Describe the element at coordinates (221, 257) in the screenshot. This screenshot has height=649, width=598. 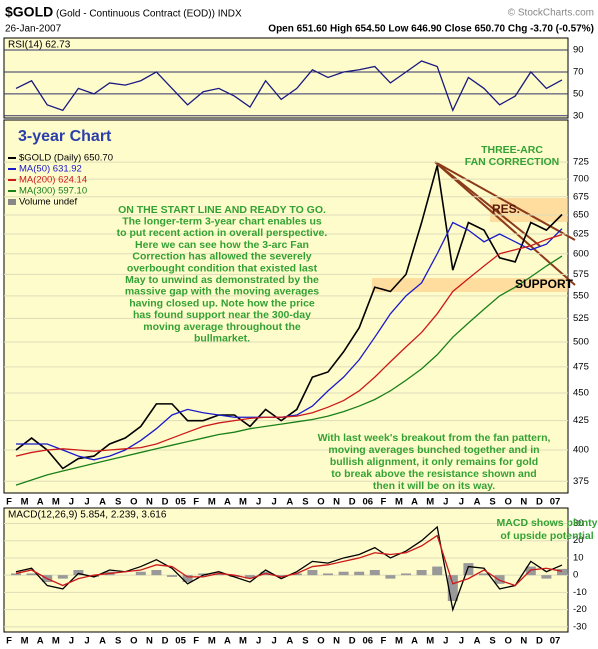
I see `annotation: Correction has allowed the severely` at that location.